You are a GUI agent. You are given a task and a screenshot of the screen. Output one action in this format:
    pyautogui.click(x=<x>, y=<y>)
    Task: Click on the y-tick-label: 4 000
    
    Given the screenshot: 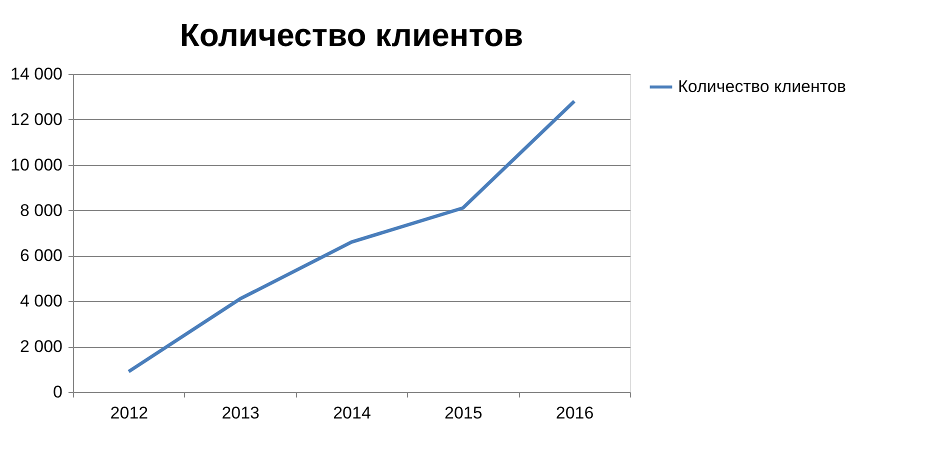 What is the action you would take?
    pyautogui.click(x=41, y=301)
    